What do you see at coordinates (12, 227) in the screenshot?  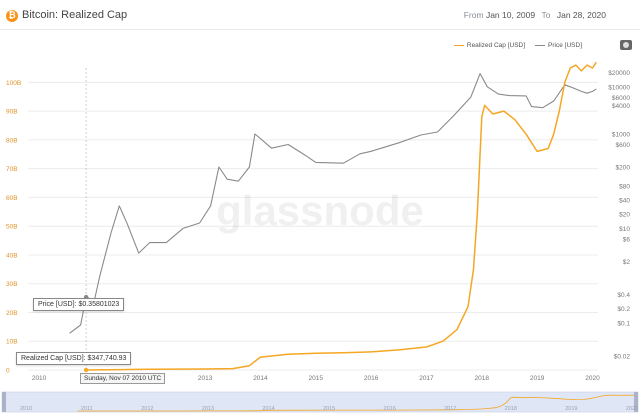 I see `left-axis-tick-label: 50B` at bounding box center [12, 227].